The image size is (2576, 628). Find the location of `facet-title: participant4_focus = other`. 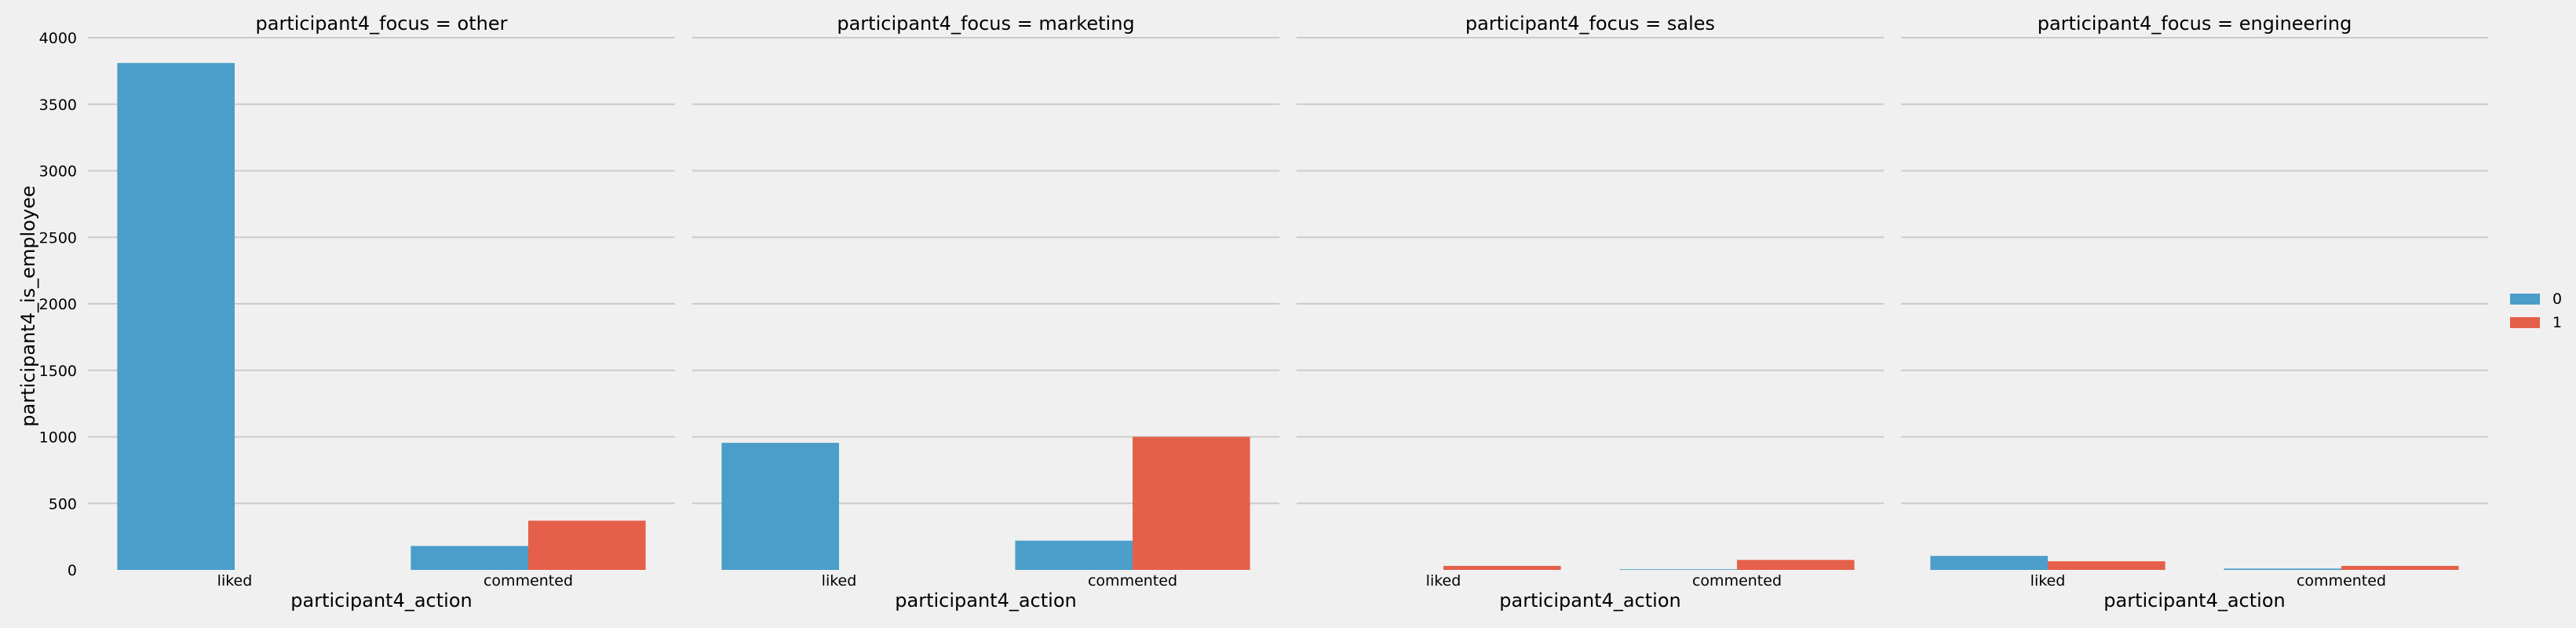

facet-title: participant4_focus = other is located at coordinates (382, 24).